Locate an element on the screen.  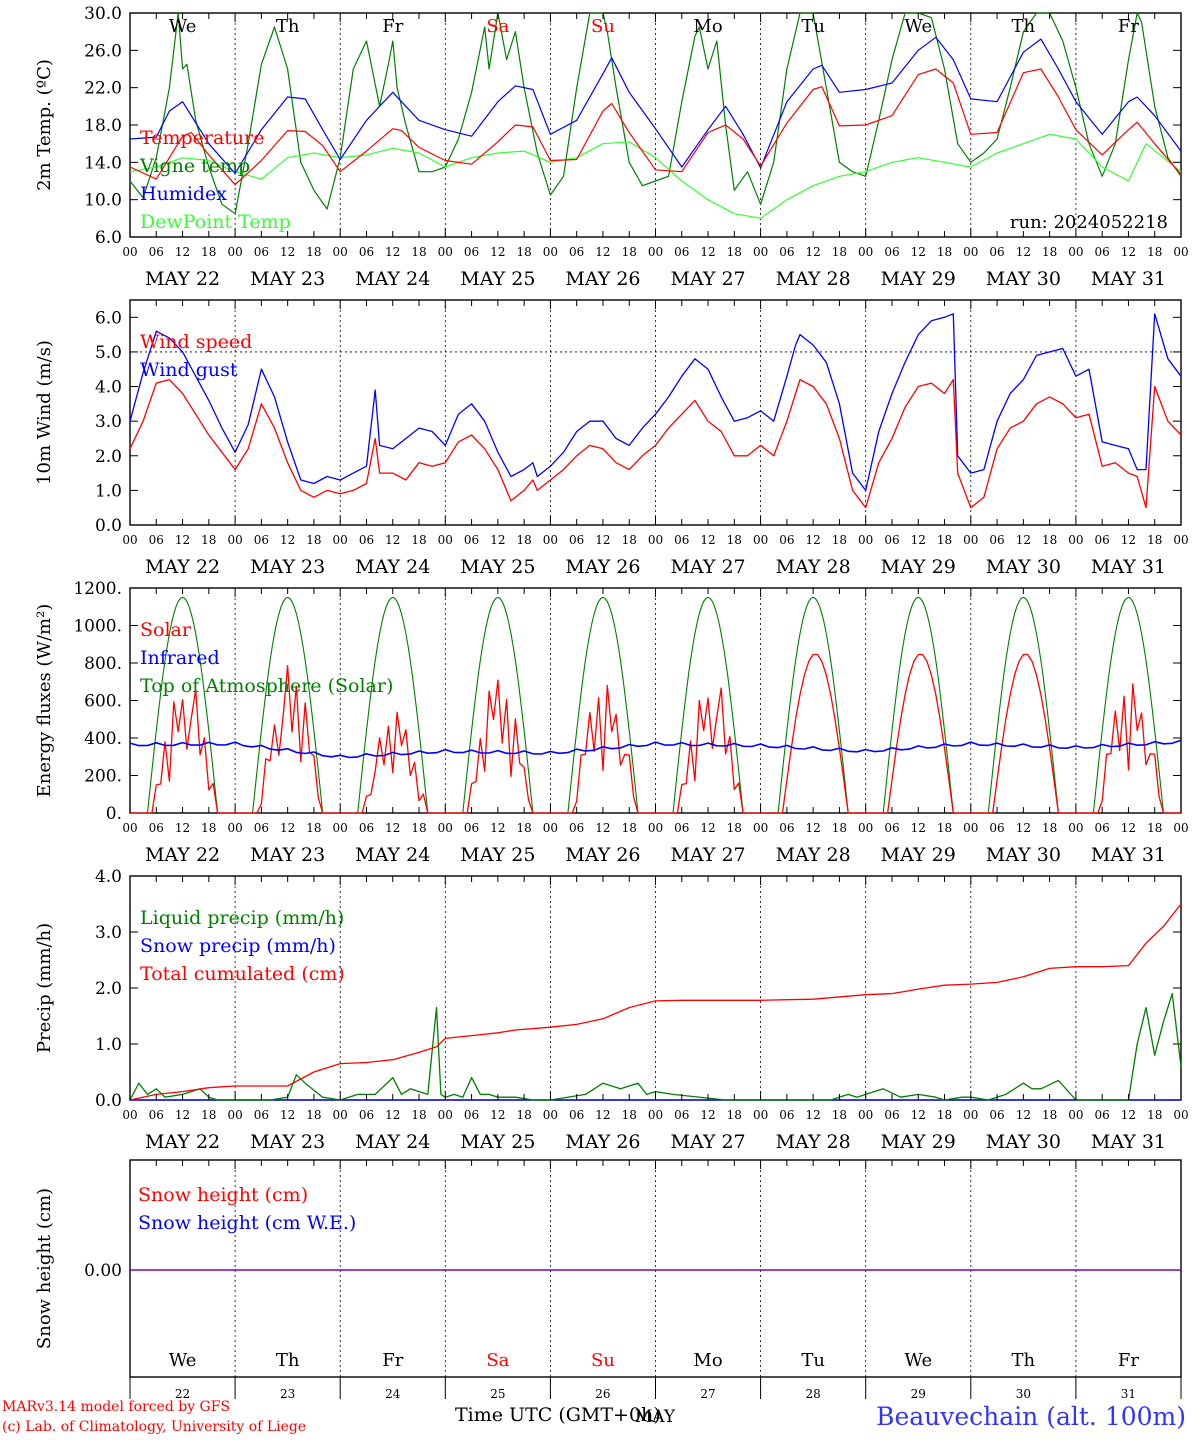
snow-weekday-label: Th is located at coordinates (288, 1360).